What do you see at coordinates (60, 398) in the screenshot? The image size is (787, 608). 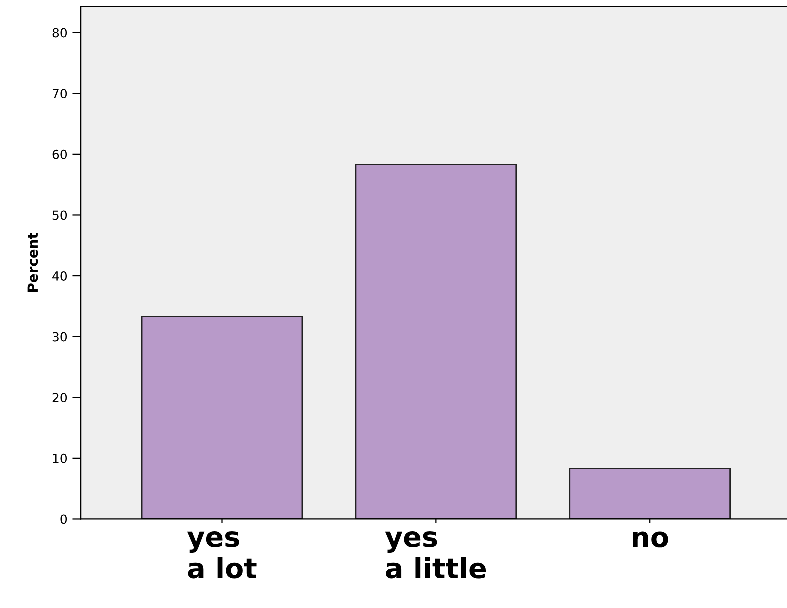 I see `y-tick-label: 20` at bounding box center [60, 398].